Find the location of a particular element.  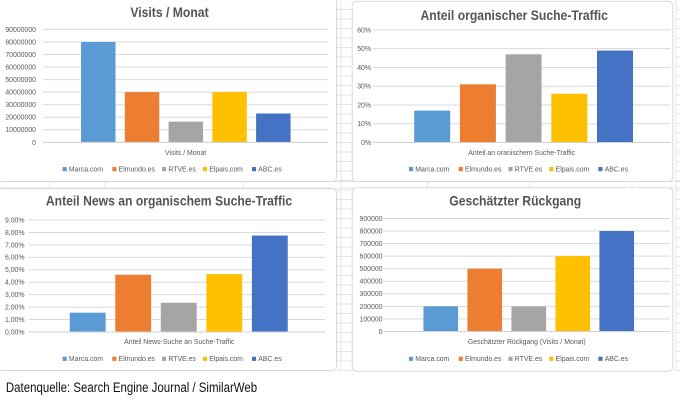

svg-text: 60000000 is located at coordinates (20, 67).